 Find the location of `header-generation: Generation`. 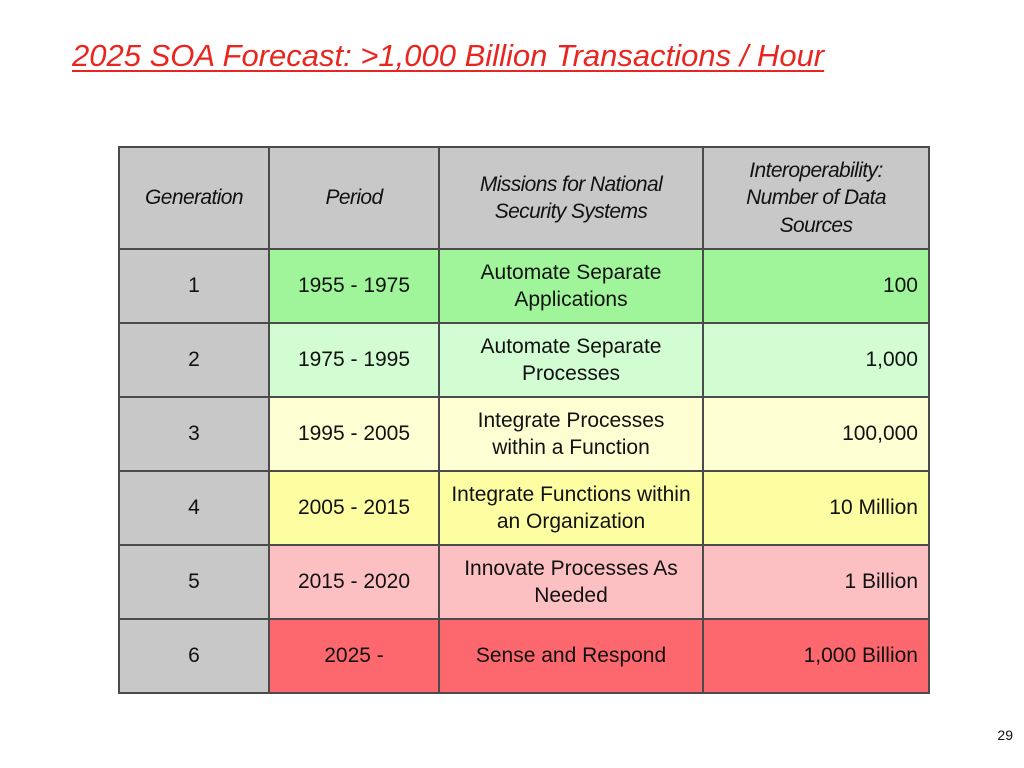

header-generation: Generation is located at coordinates (194, 198).